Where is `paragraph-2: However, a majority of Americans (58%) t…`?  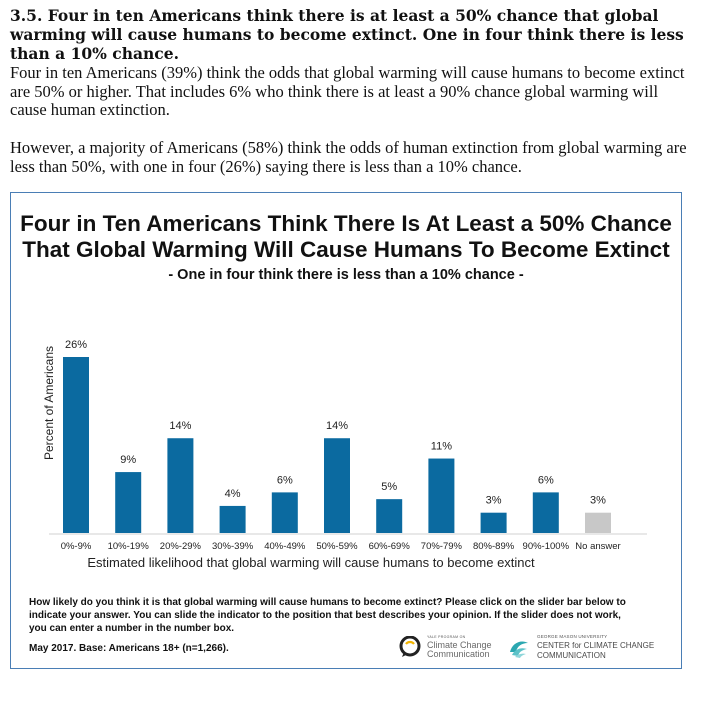 paragraph-2: However, a majority of Americans (58%) t… is located at coordinates (348, 157).